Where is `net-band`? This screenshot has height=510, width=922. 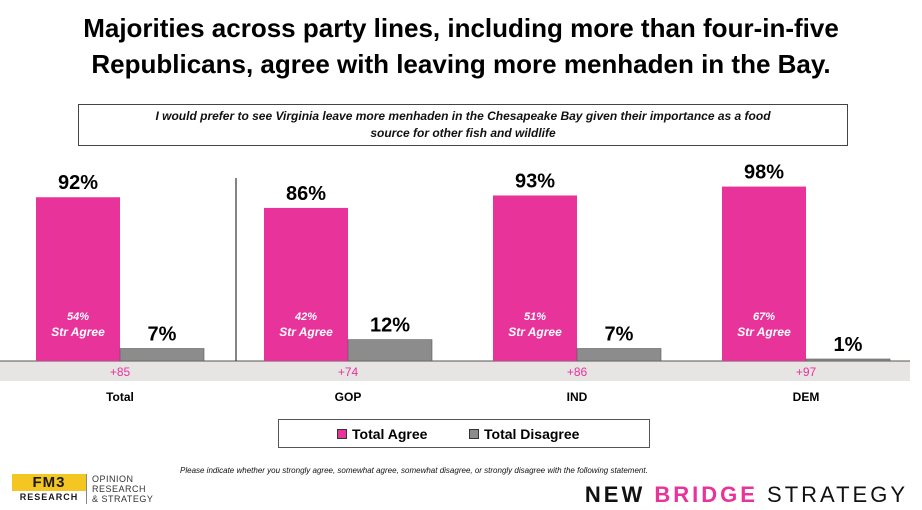
net-band is located at coordinates (455, 371).